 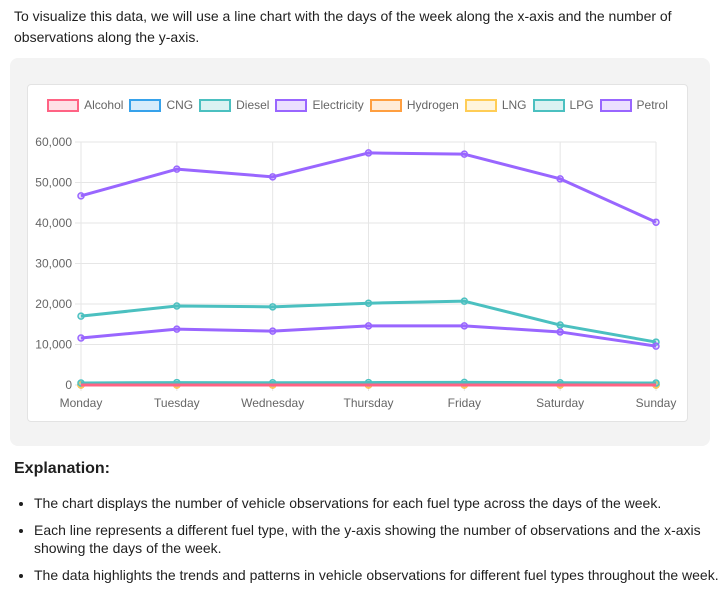 What do you see at coordinates (368, 382) in the screenshot?
I see `series-line-lpg` at bounding box center [368, 382].